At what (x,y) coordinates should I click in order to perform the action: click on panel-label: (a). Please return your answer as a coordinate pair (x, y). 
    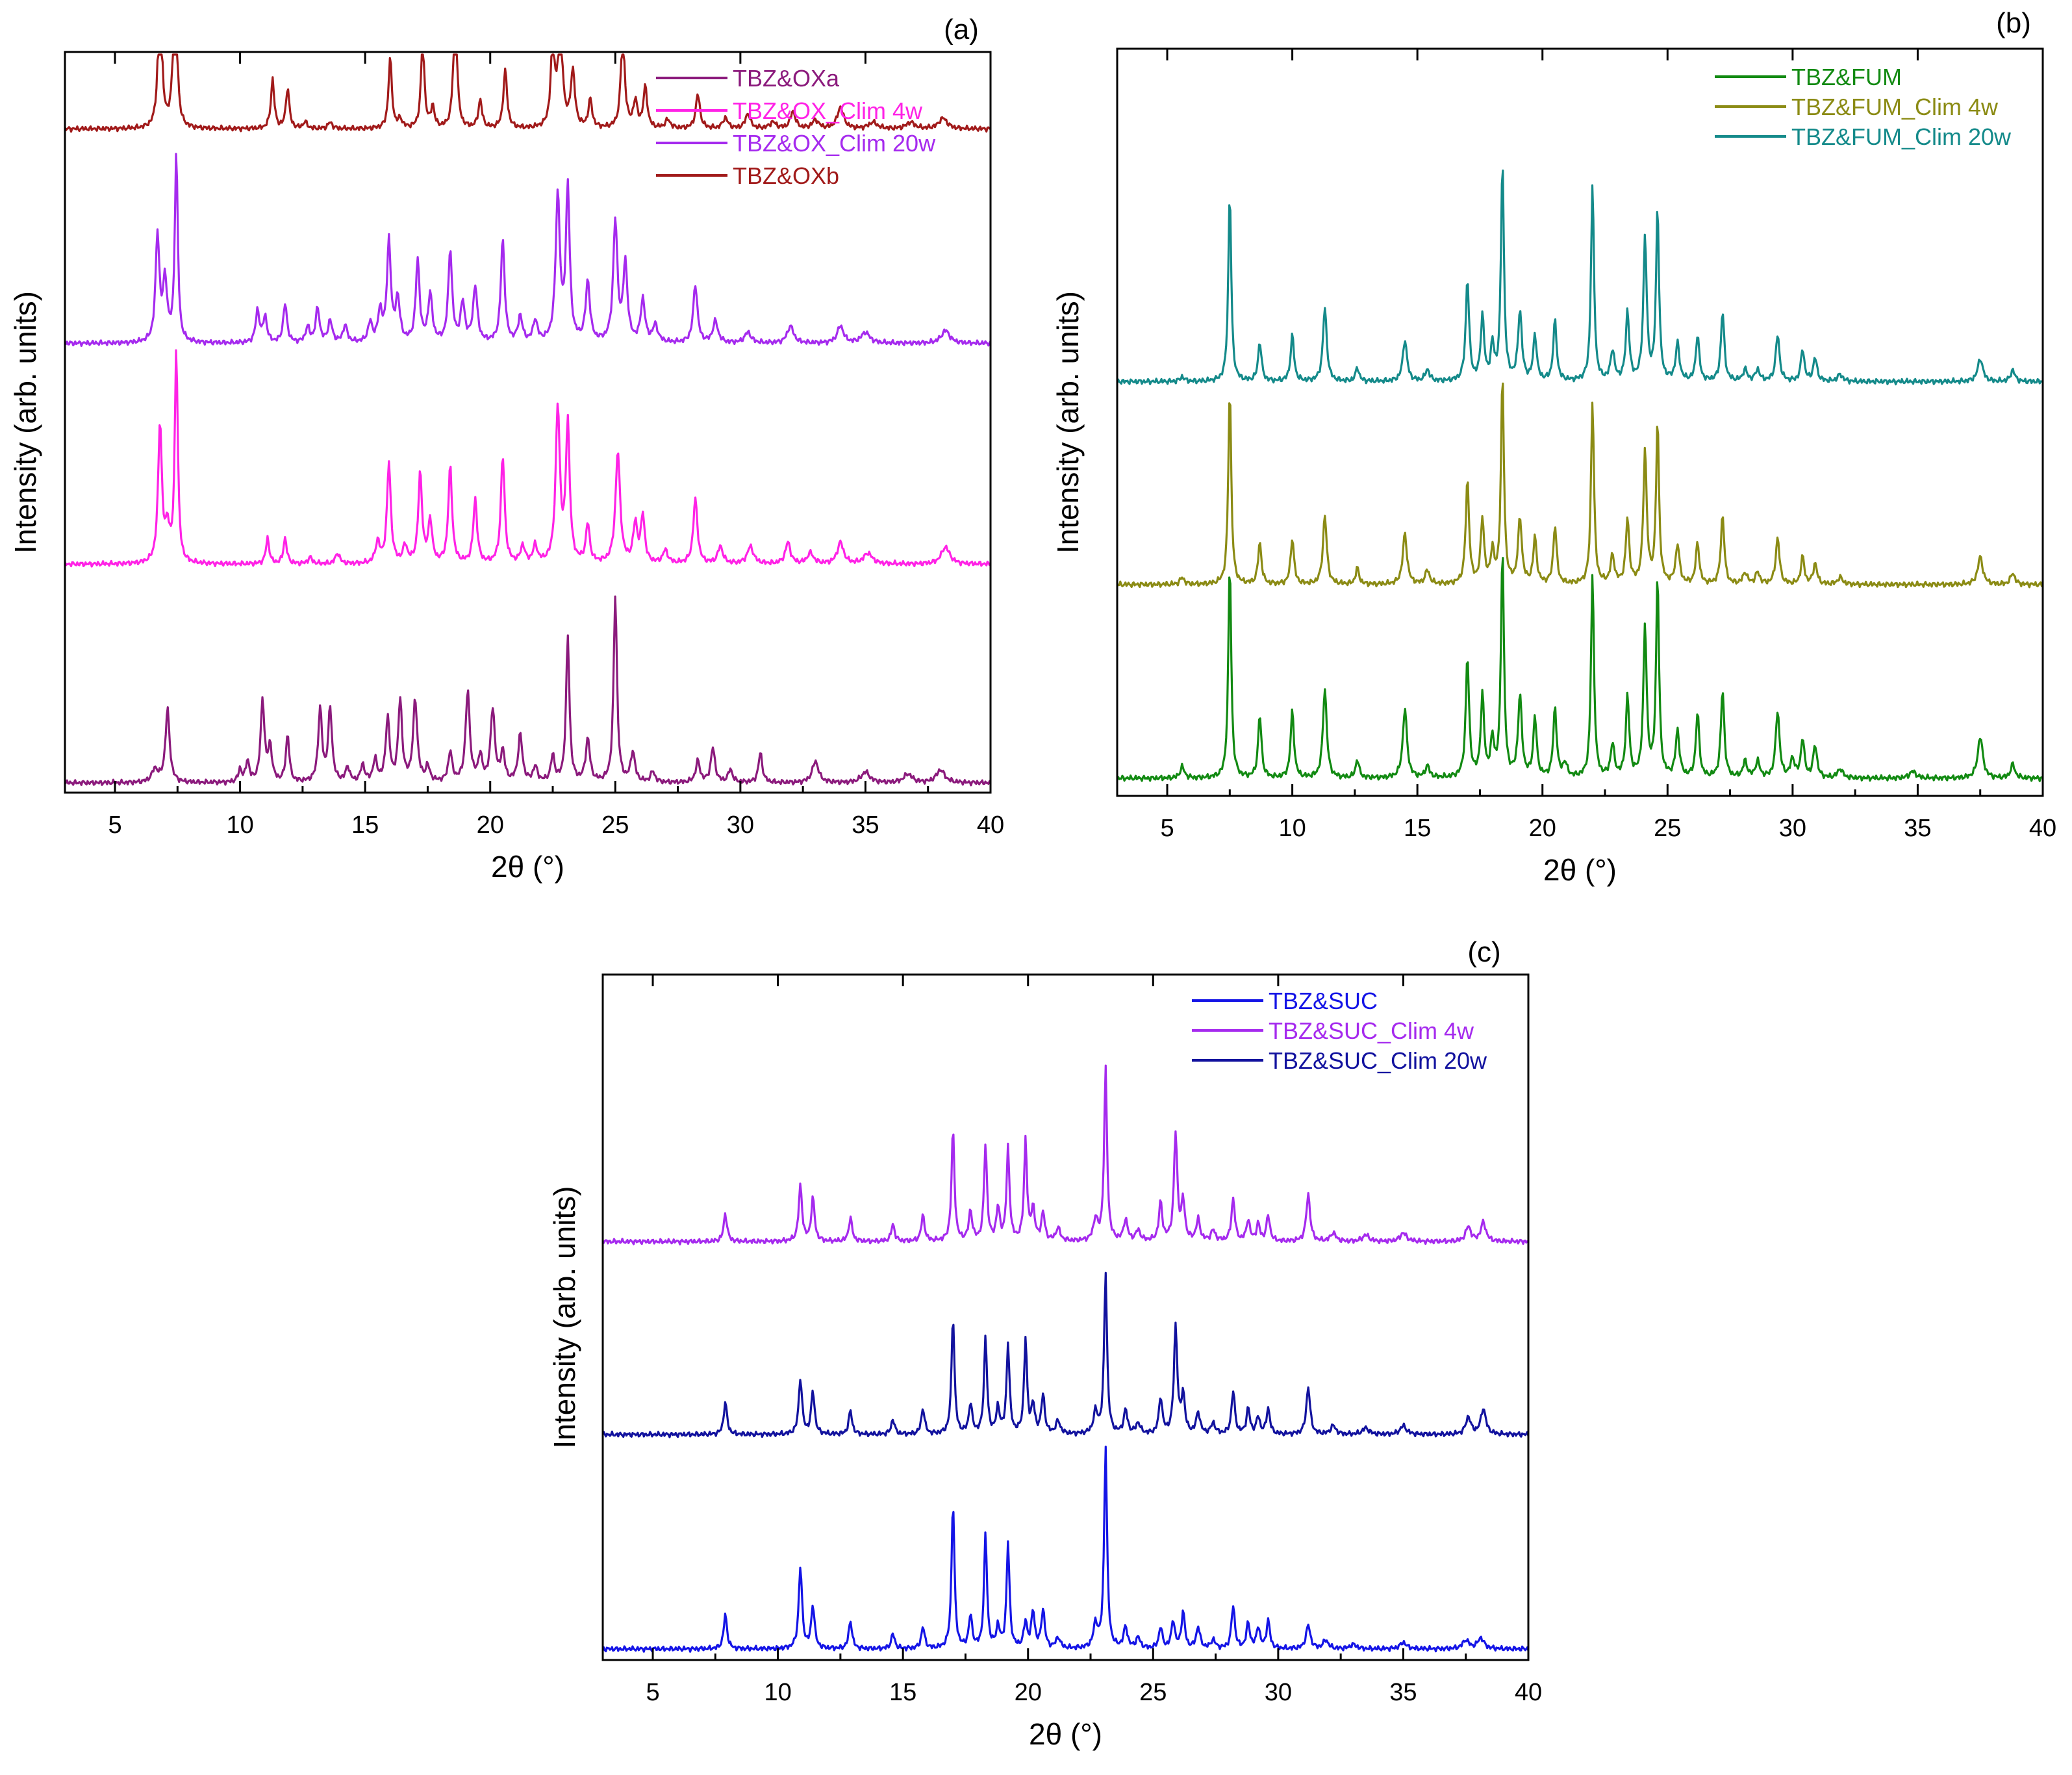
    Looking at the image, I should click on (962, 29).